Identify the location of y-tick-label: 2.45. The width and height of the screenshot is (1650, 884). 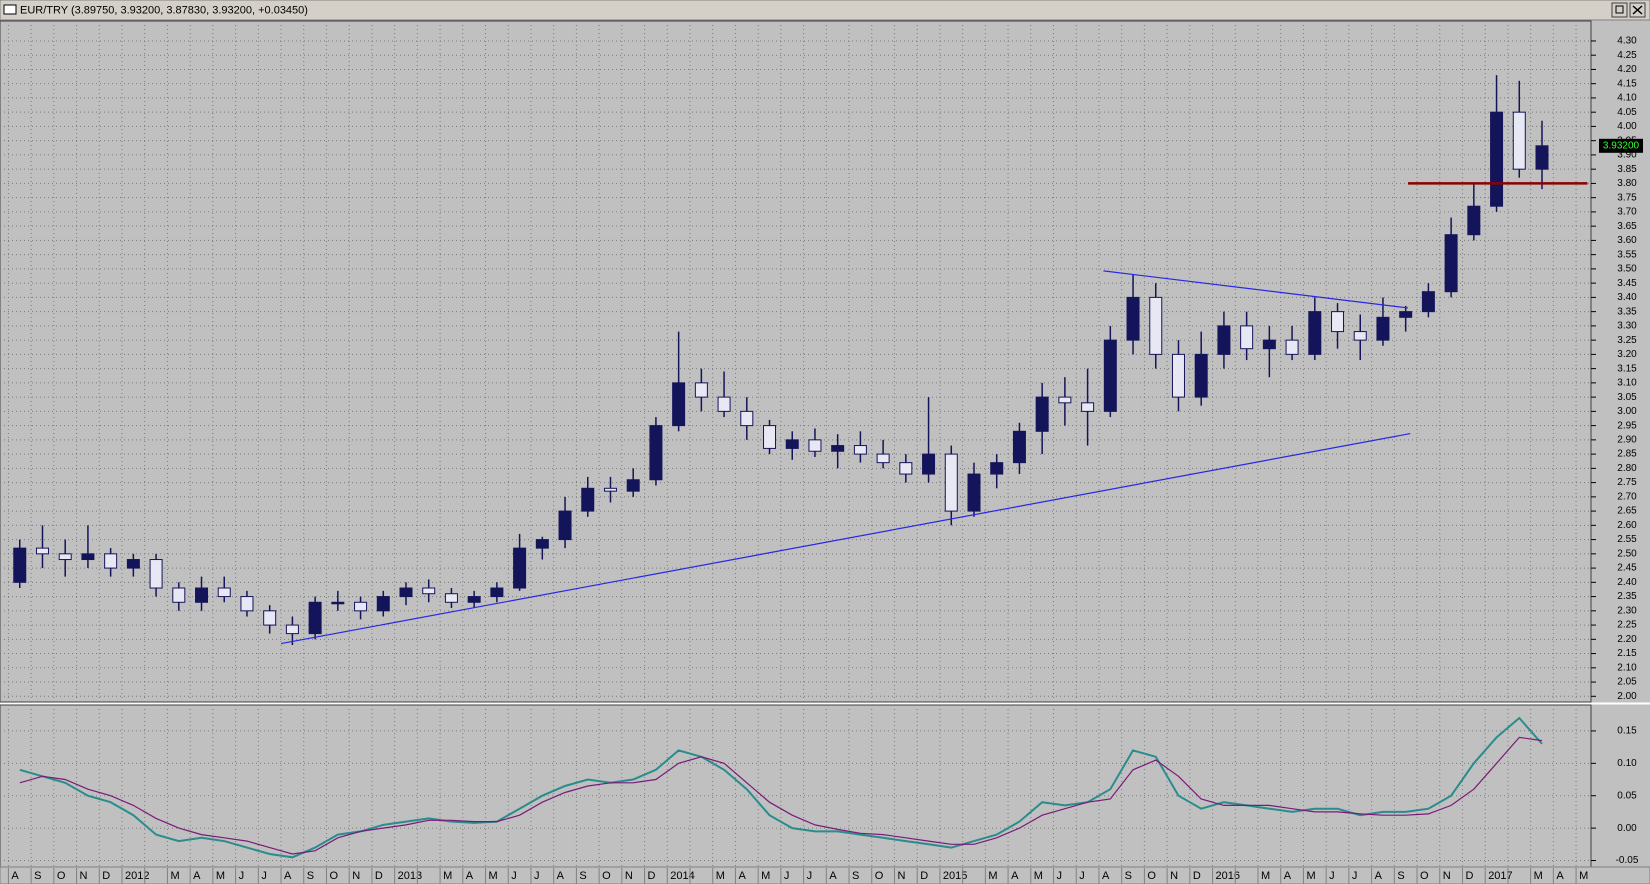
(1627, 568).